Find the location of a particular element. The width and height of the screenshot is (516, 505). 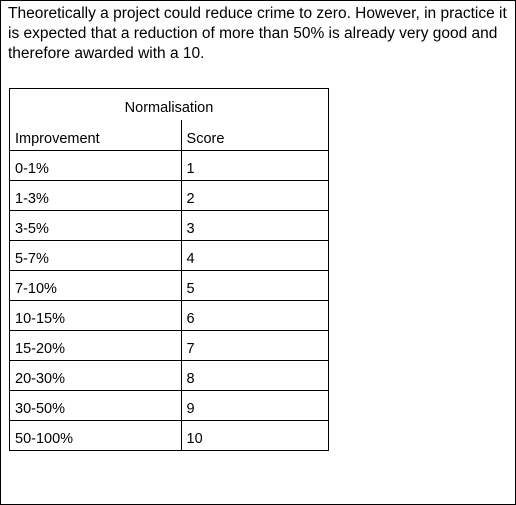

score-cell: 5 is located at coordinates (255, 285).